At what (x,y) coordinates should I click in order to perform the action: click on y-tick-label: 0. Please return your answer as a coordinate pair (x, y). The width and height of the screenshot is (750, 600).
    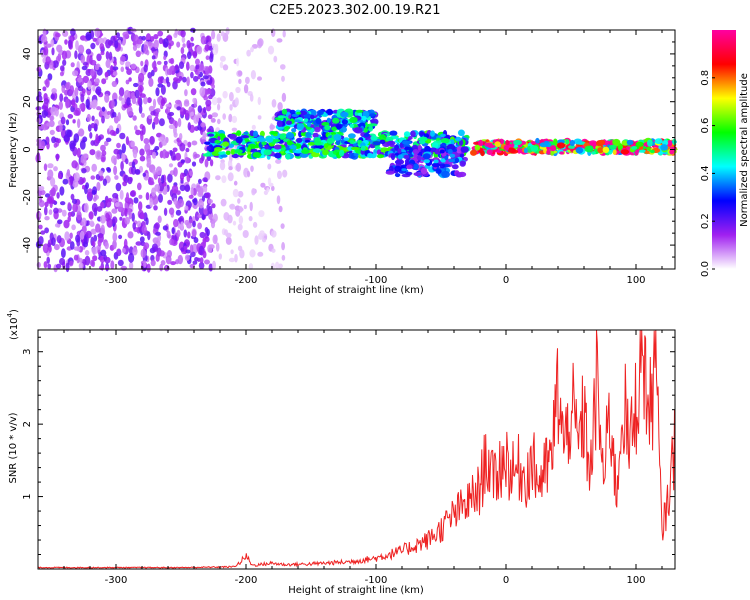
    Looking at the image, I should click on (27, 149).